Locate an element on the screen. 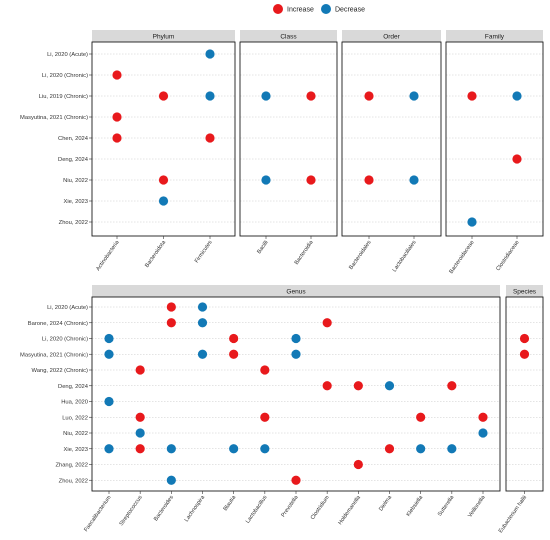 The height and width of the screenshot is (540, 550). strip-genus is located at coordinates (296, 291).